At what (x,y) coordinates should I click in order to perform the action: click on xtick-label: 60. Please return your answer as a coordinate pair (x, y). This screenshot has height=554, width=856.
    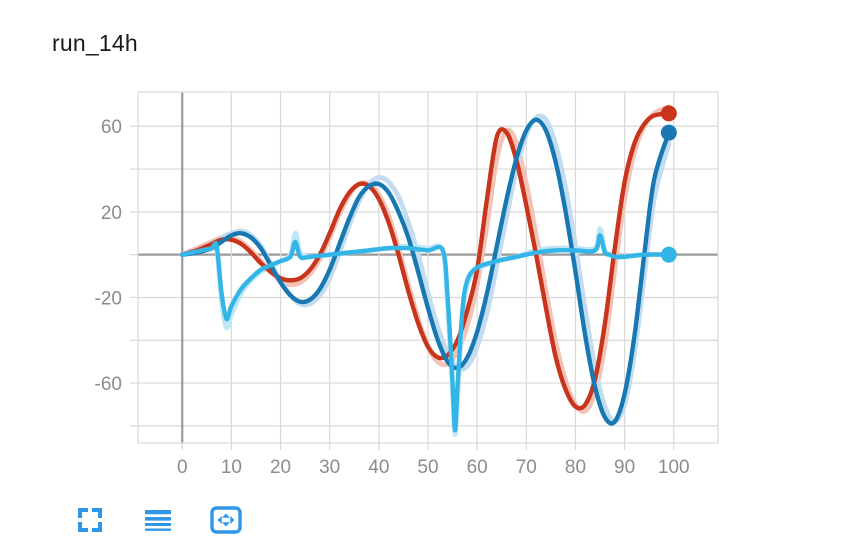
    Looking at the image, I should click on (477, 467).